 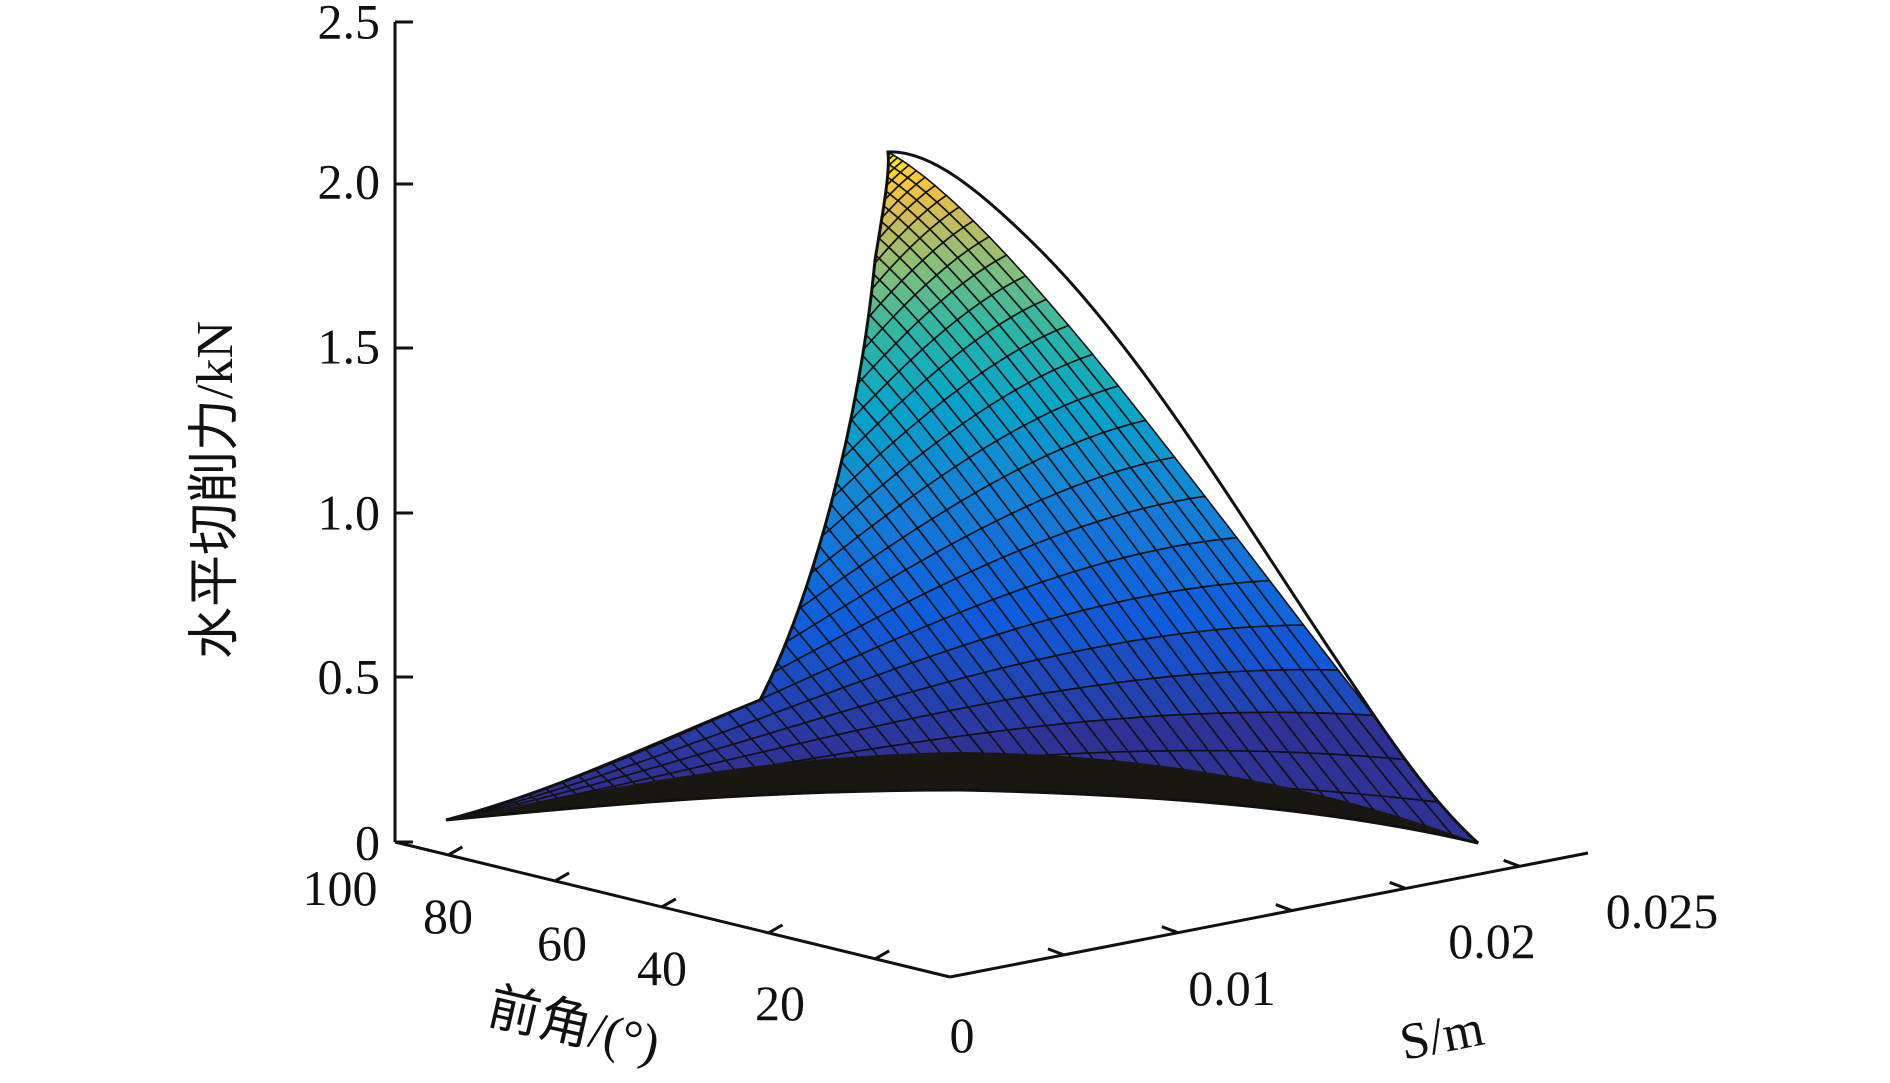 What do you see at coordinates (1056, 952) in the screenshot?
I see `x-tick-mark` at bounding box center [1056, 952].